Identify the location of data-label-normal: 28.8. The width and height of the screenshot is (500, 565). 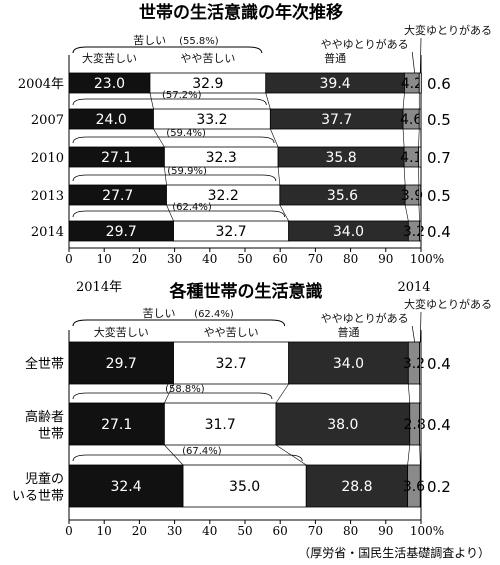
(356, 487).